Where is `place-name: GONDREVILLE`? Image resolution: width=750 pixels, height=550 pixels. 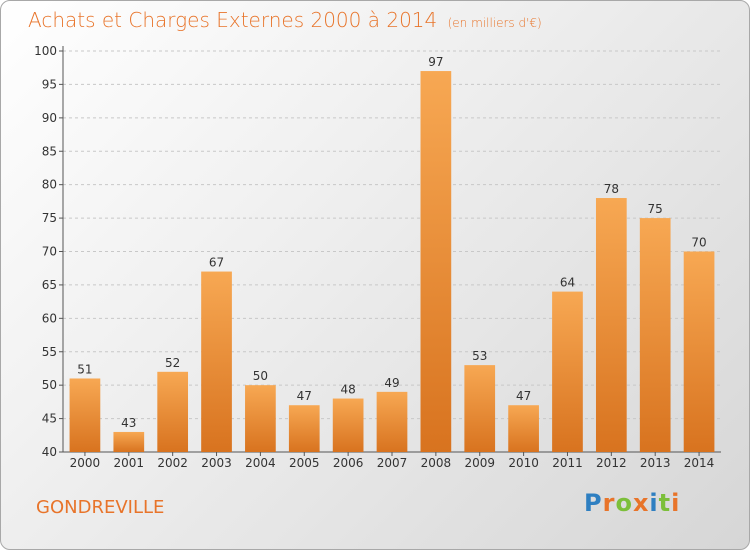
place-name: GONDREVILLE is located at coordinates (100, 507).